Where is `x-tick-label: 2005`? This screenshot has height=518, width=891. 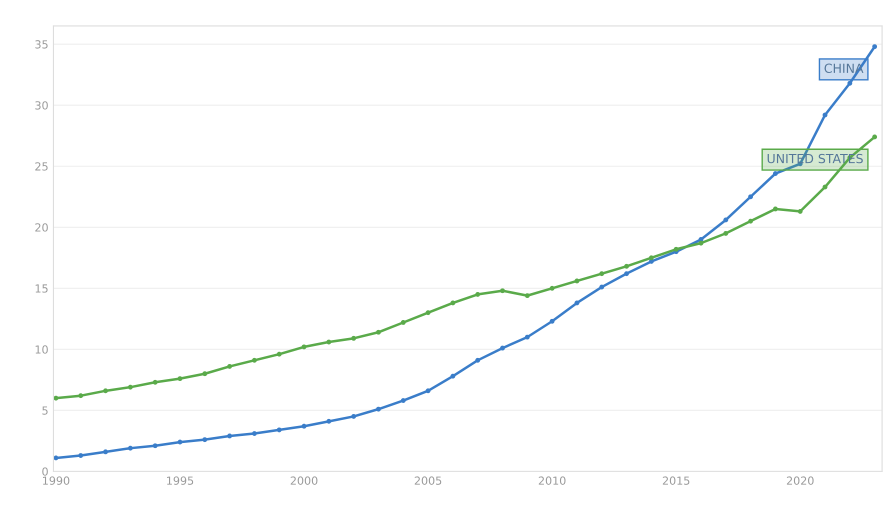
x-tick-label: 2005 is located at coordinates (428, 480).